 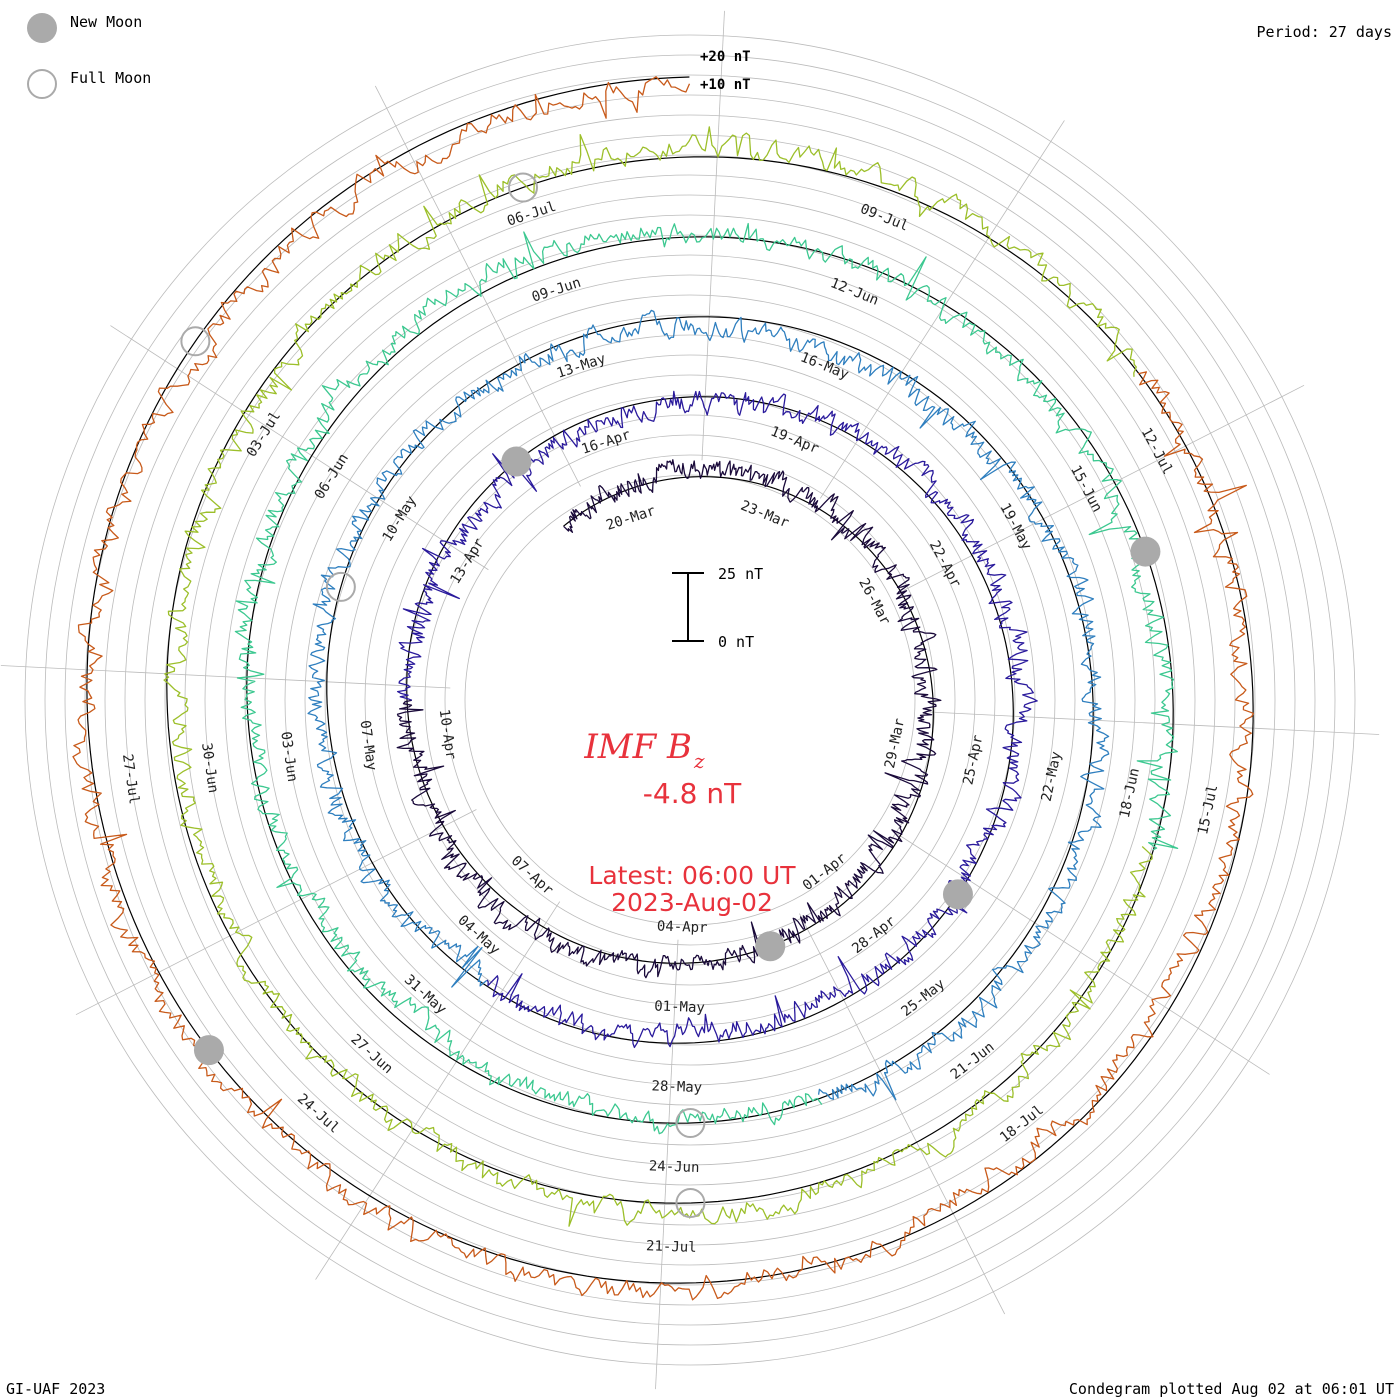 What do you see at coordinates (725, 57) in the screenshot?
I see `ring-label-plus20: +20 nT` at bounding box center [725, 57].